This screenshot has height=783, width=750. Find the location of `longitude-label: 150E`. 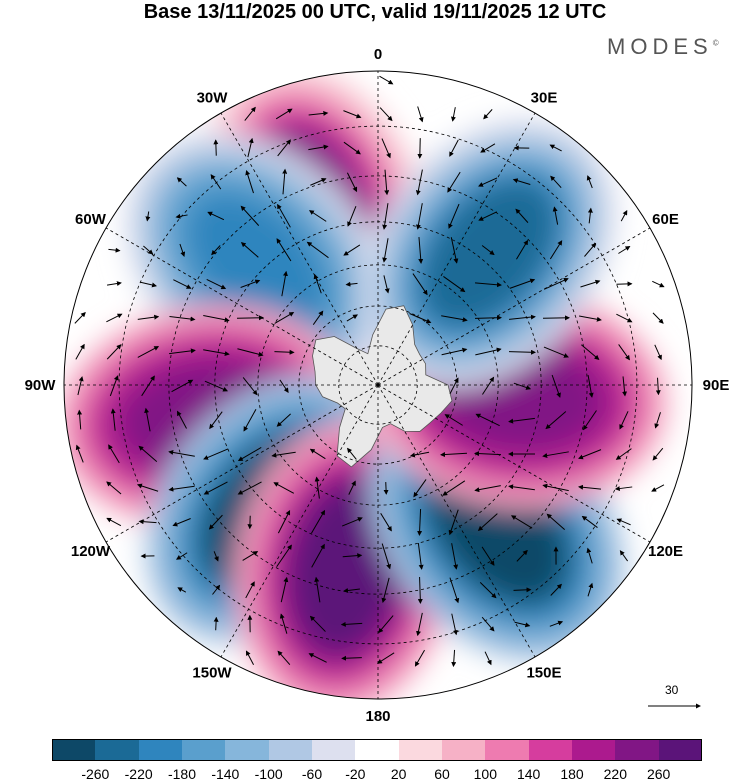

longitude-label: 150E is located at coordinates (543, 673).